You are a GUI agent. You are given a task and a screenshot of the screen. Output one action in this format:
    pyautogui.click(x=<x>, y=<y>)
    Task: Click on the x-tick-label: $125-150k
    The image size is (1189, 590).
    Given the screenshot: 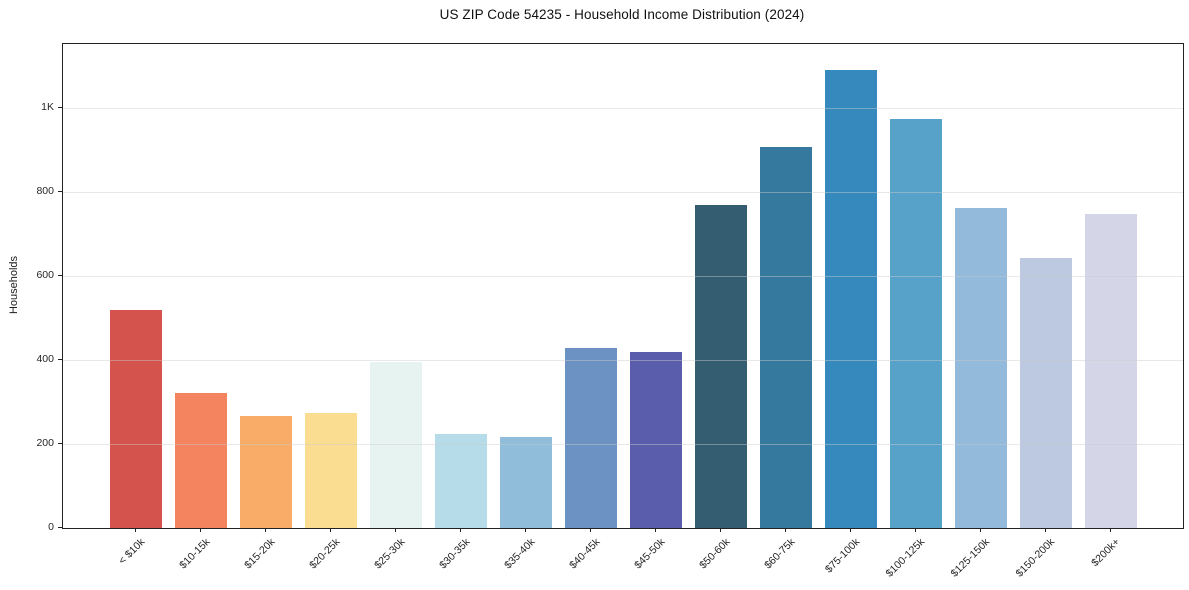 What is the action you would take?
    pyautogui.click(x=970, y=558)
    